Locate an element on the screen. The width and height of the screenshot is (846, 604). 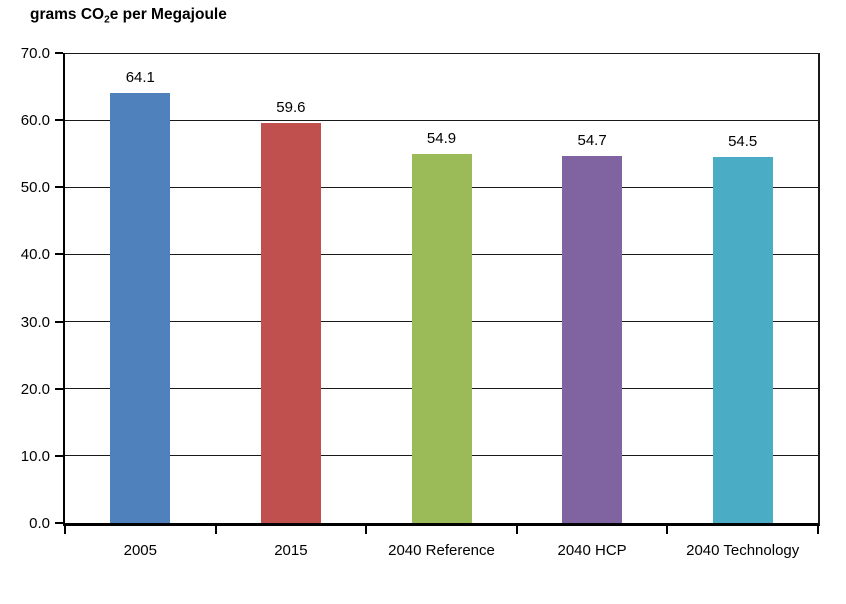
y-axis-tick-label: 40.0 is located at coordinates (35, 255).